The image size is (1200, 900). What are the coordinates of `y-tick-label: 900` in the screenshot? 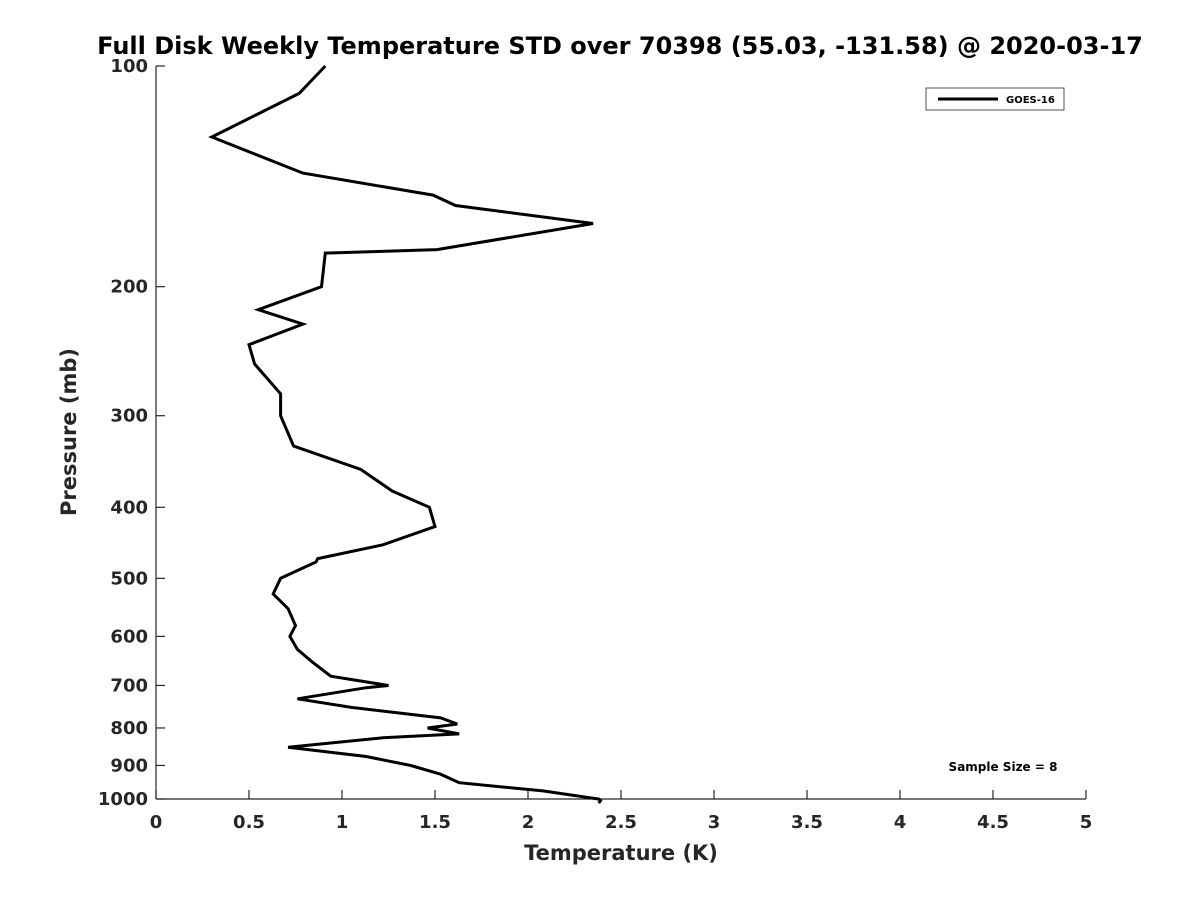 It's located at (129, 765).